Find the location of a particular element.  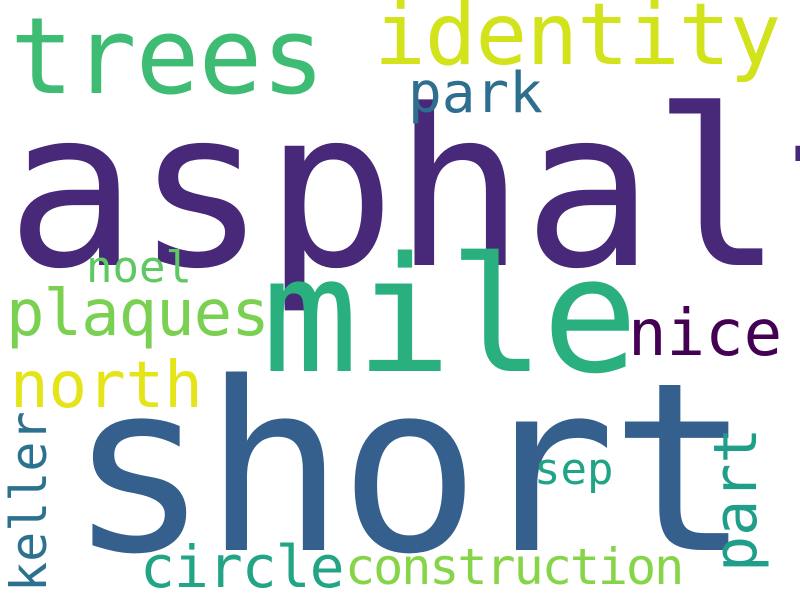

word-circle: circle is located at coordinates (242, 567).